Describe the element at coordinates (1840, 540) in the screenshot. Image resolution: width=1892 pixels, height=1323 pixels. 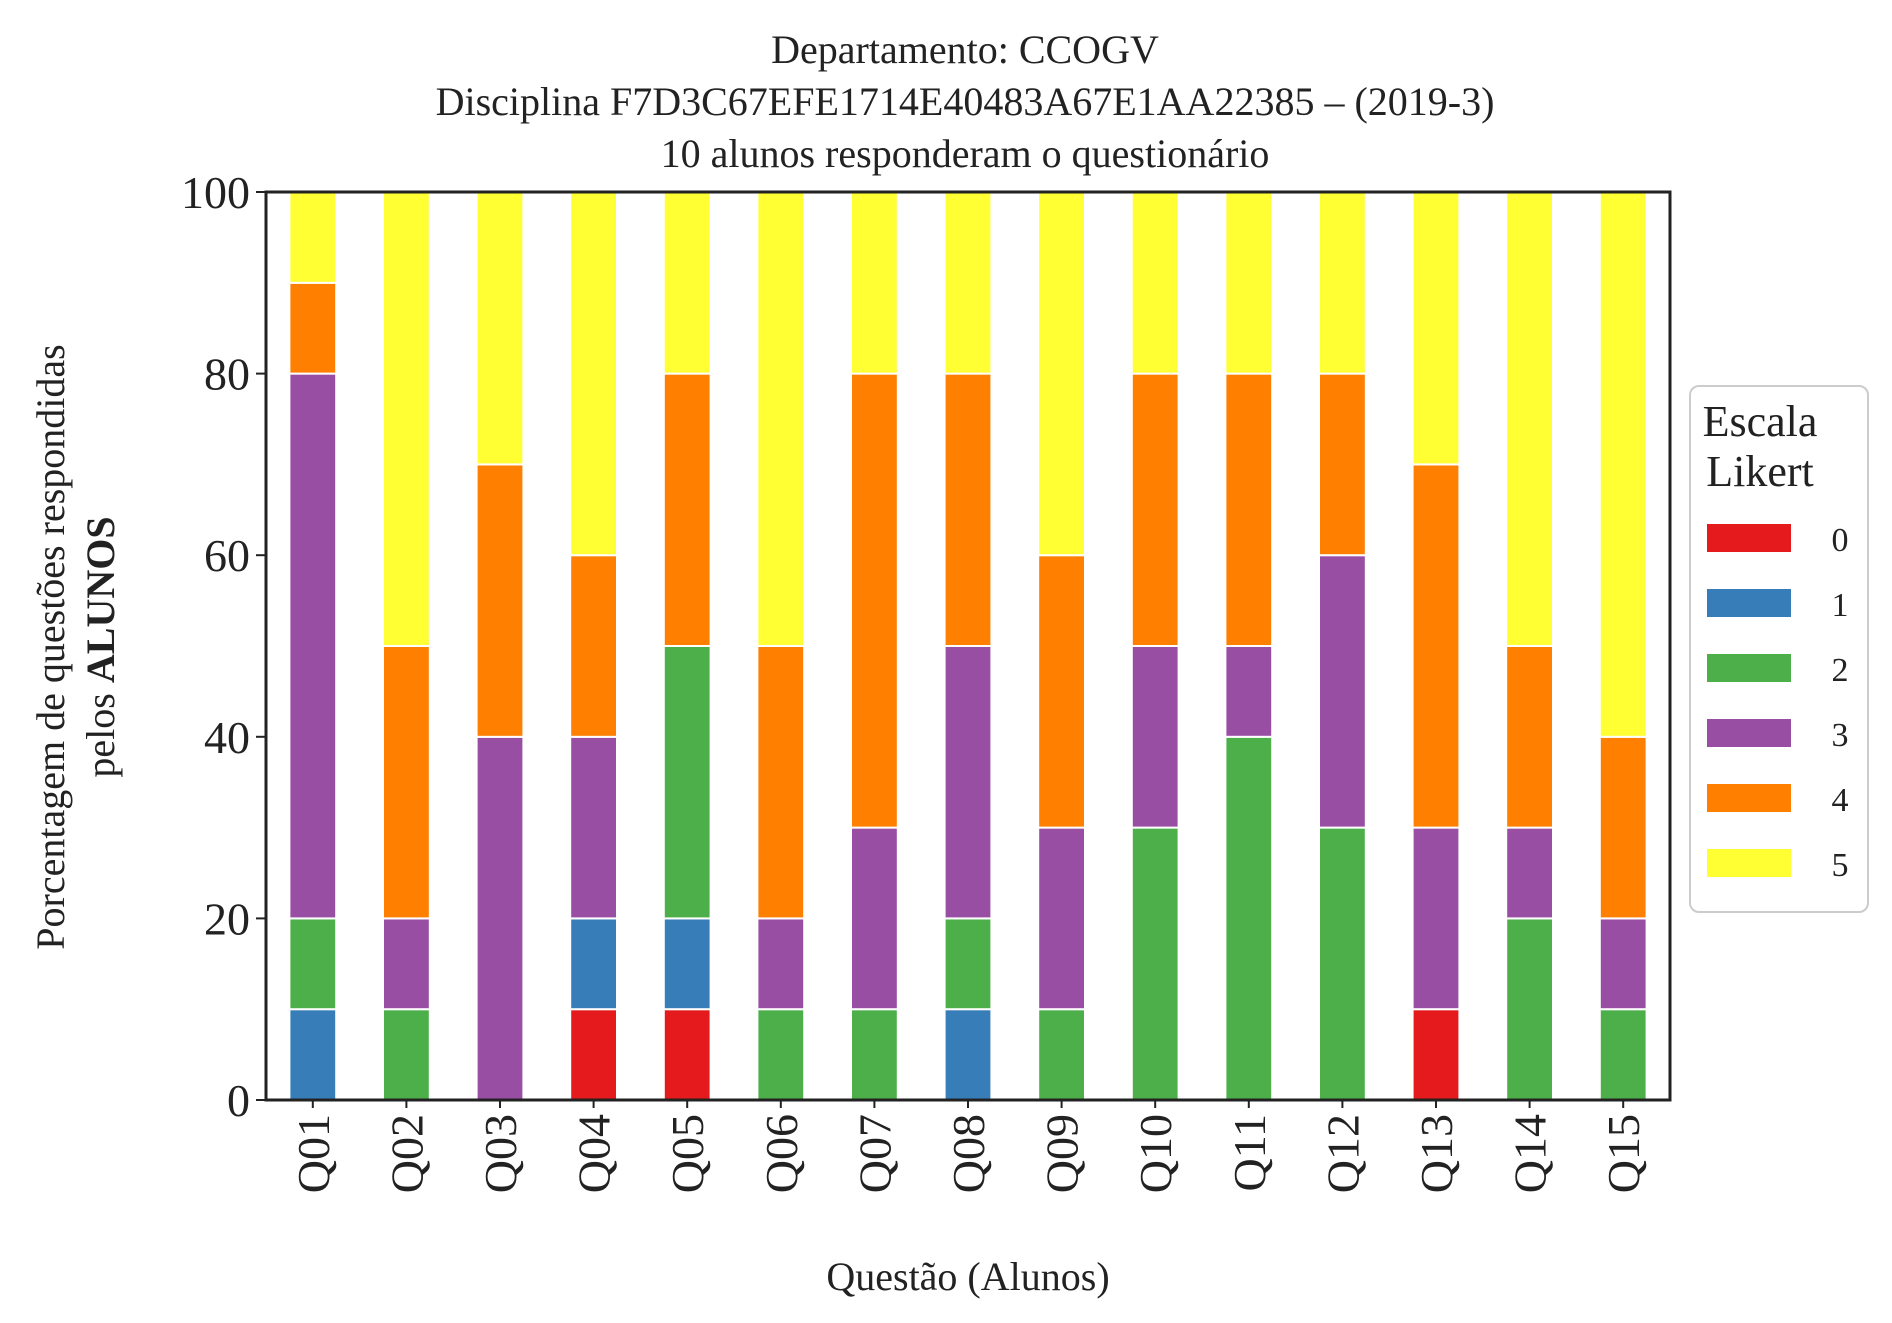
I see `legend-label-0: 0` at that location.